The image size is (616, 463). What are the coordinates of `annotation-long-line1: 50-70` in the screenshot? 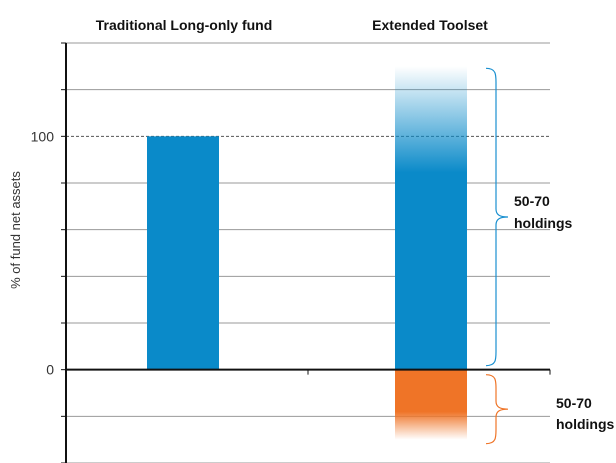 It's located at (532, 201).